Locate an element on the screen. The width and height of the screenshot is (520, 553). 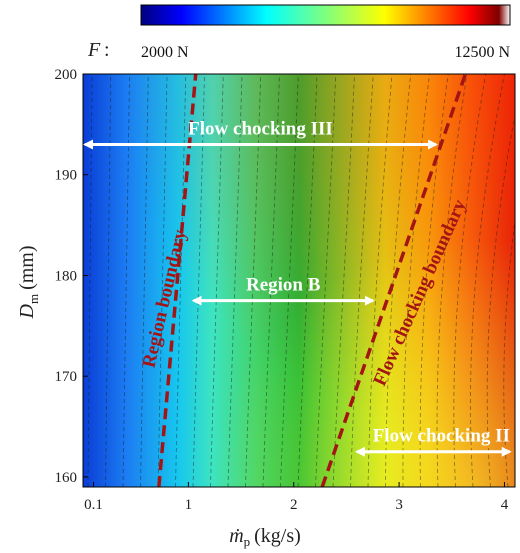
annotation-label: Flow chocking II is located at coordinates (441, 436).